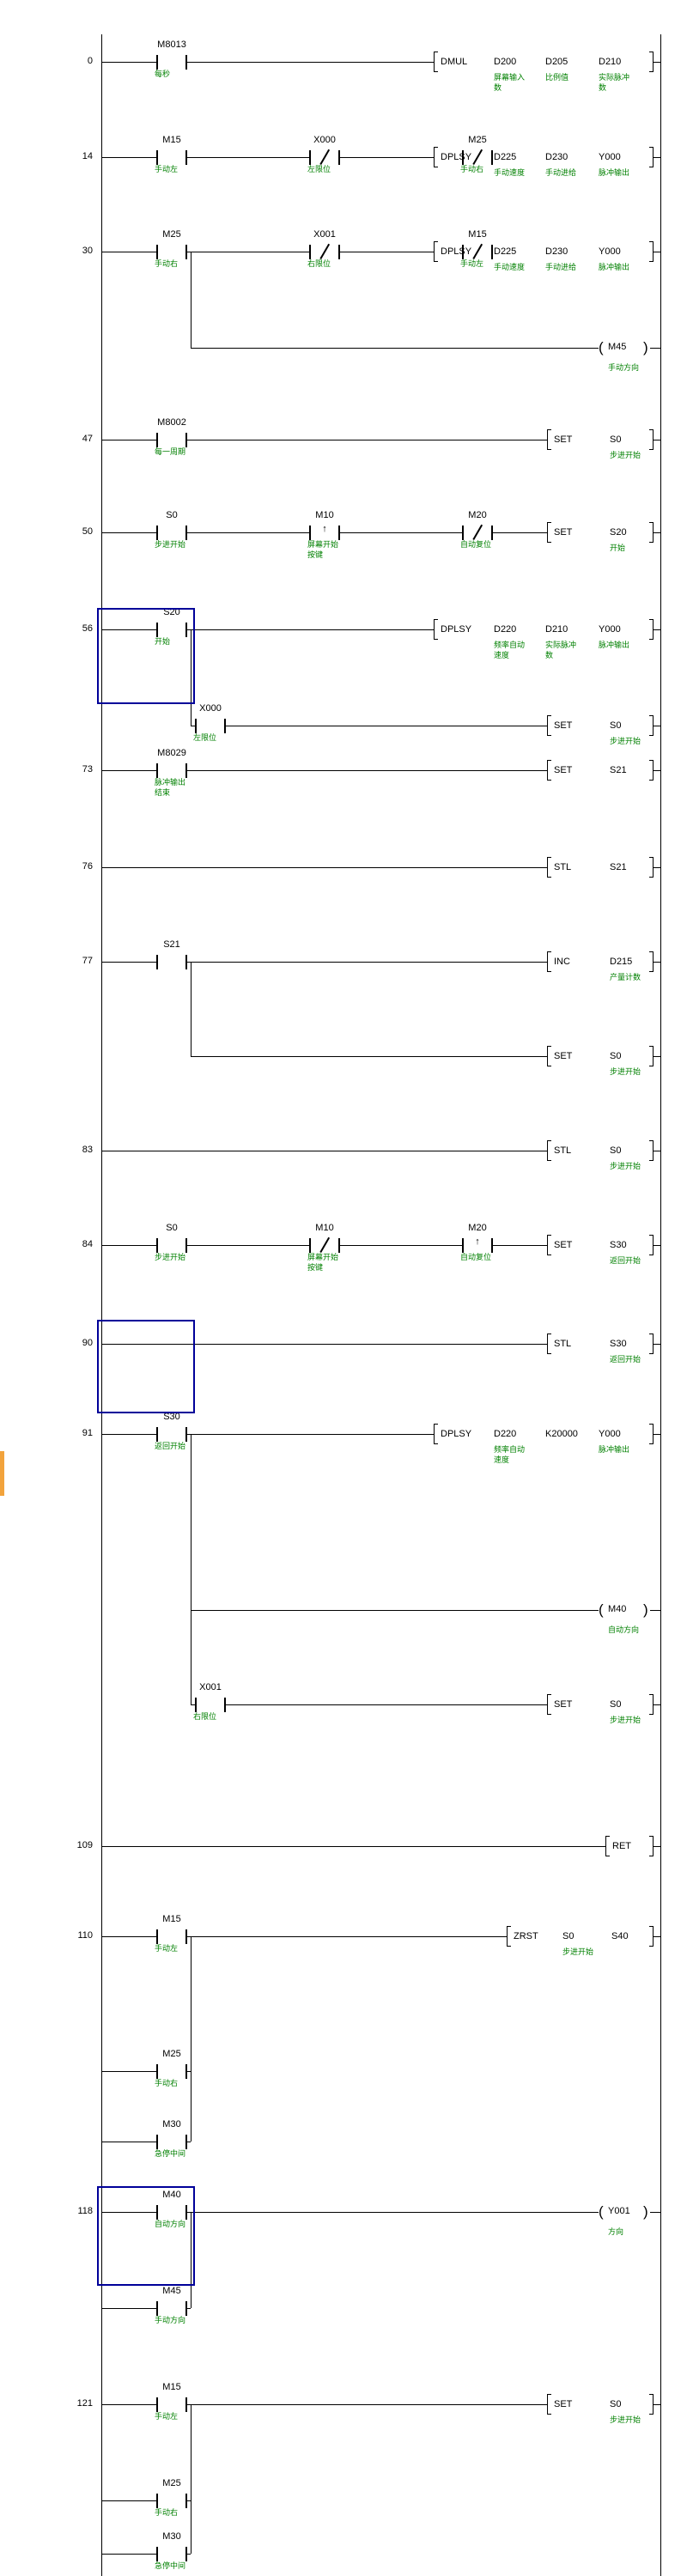  What do you see at coordinates (172, 437) in the screenshot?
I see `contact-M8002: M8002 每一周期` at bounding box center [172, 437].